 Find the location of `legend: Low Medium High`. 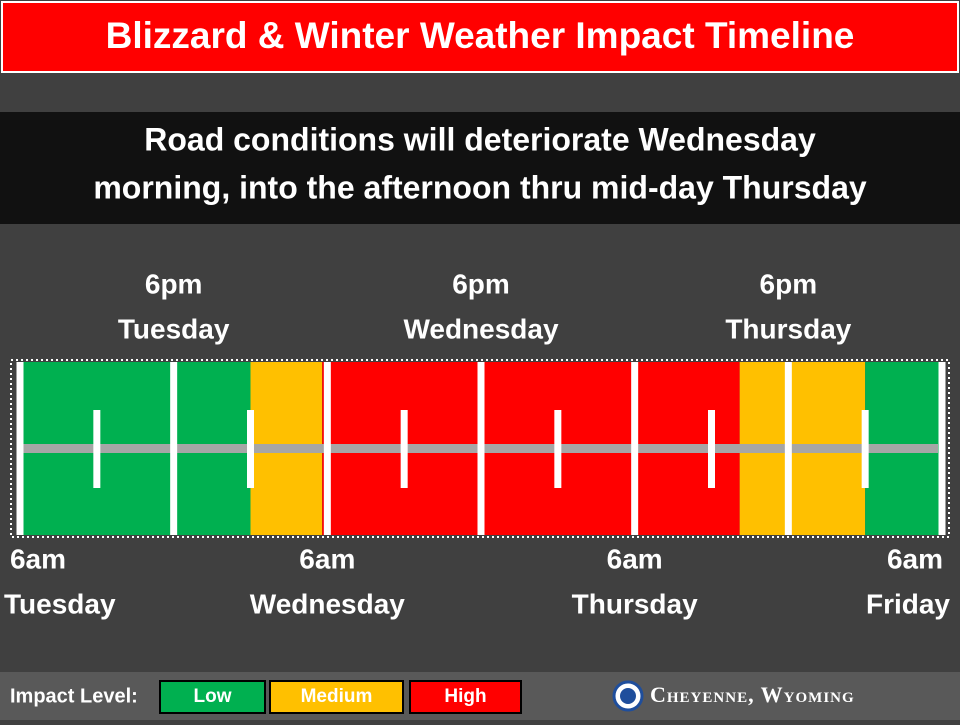

legend: Low Medium High is located at coordinates (340, 697).